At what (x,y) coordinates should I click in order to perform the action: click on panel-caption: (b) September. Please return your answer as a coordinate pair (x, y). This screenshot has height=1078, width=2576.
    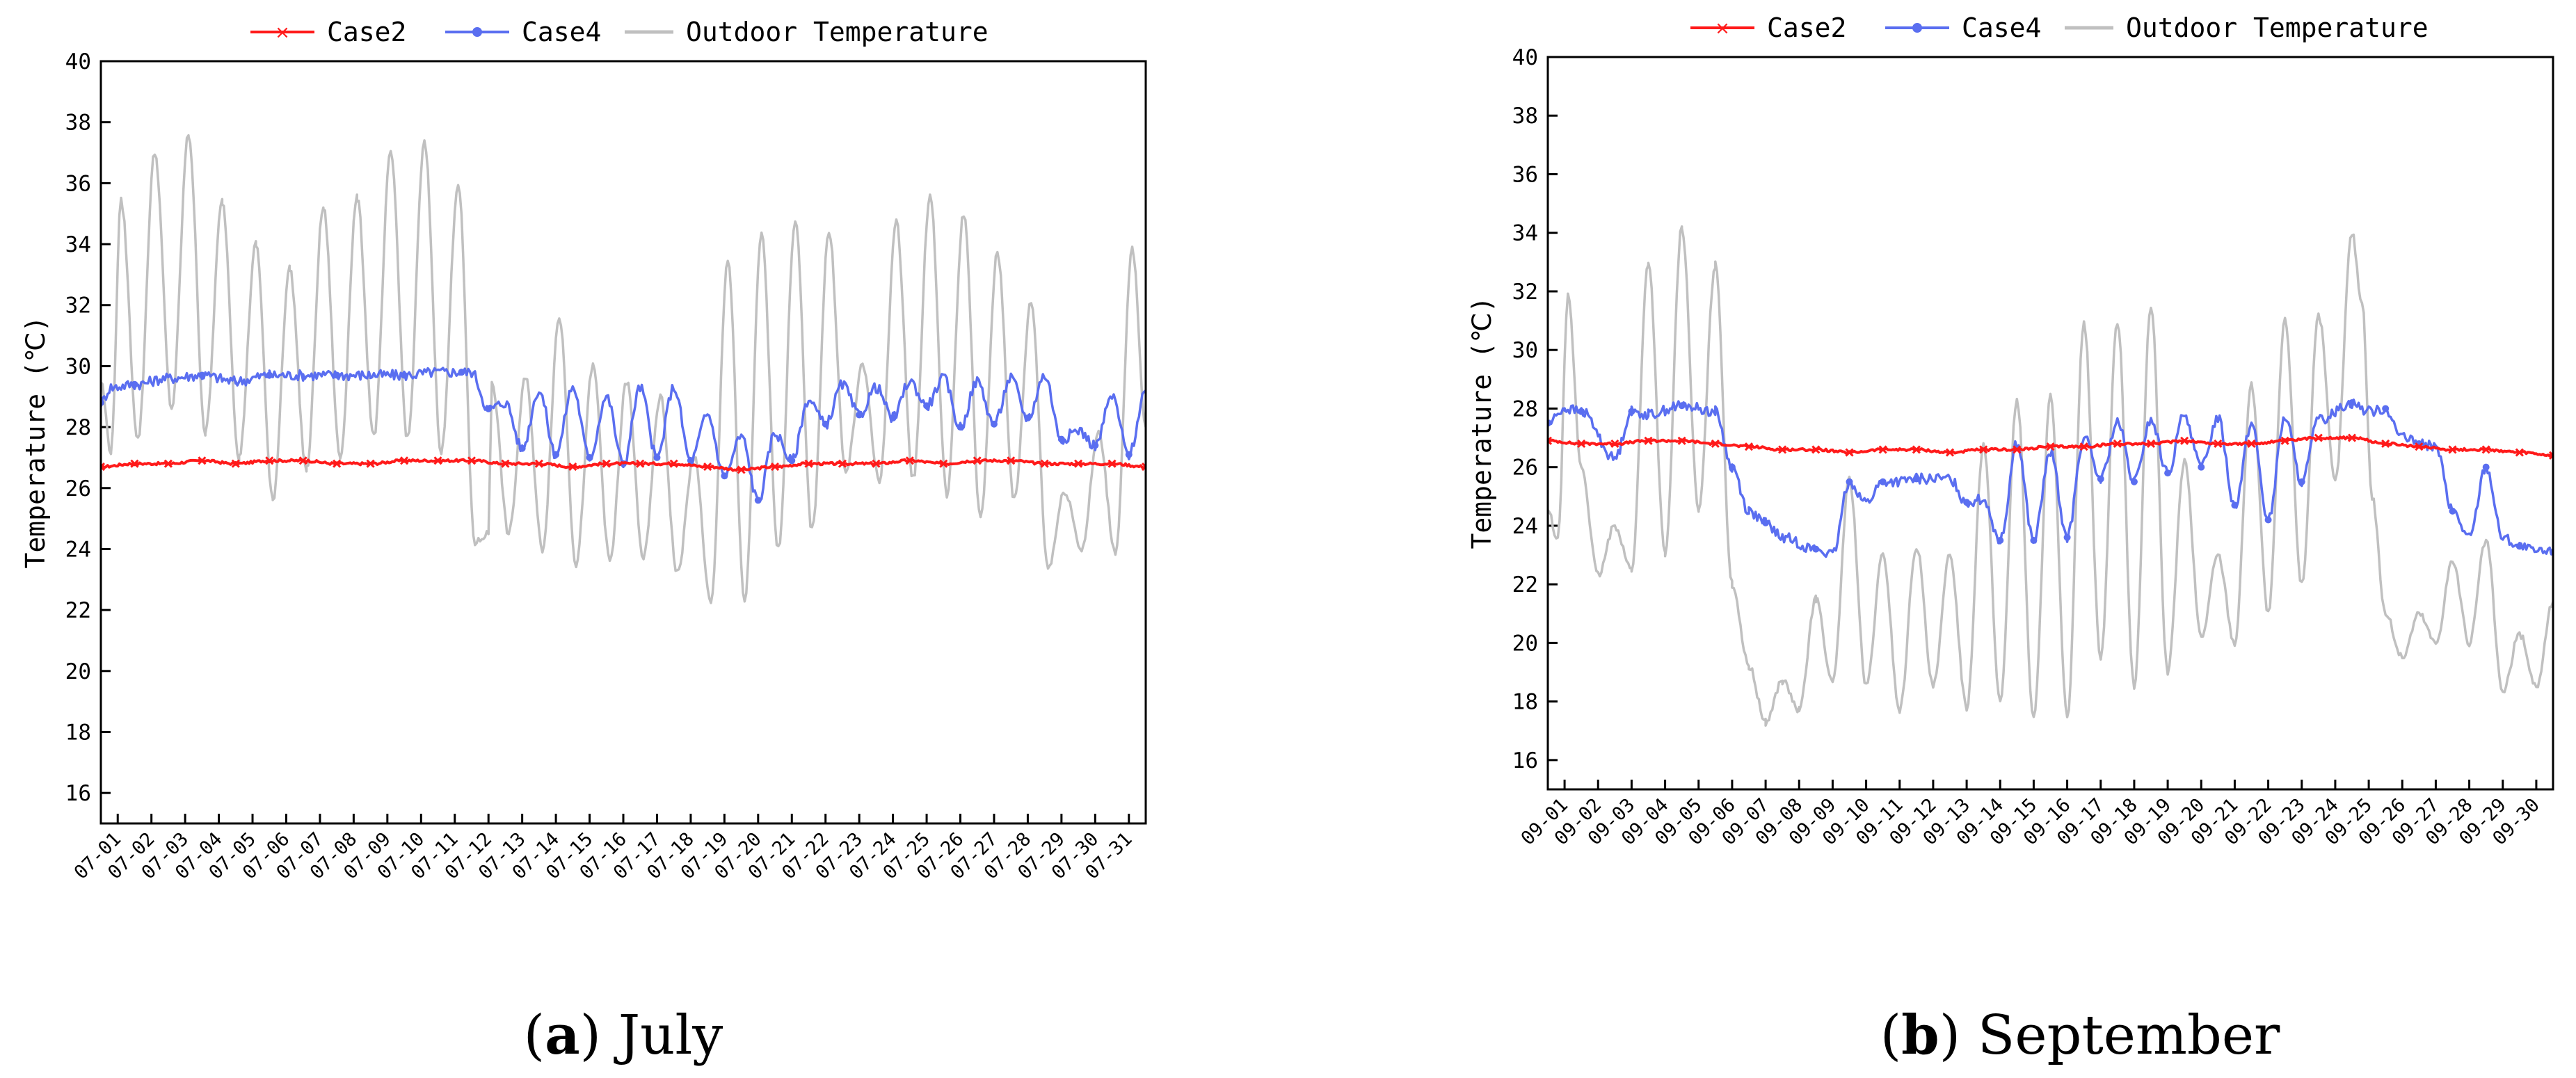
    Looking at the image, I should click on (2080, 1035).